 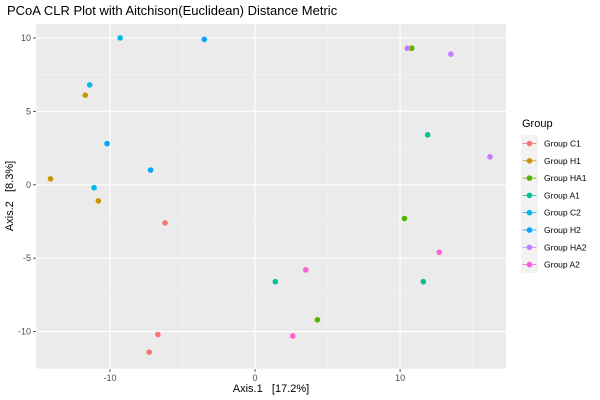 I want to click on legend-item-group-h2: Group H2, so click(x=551, y=230).